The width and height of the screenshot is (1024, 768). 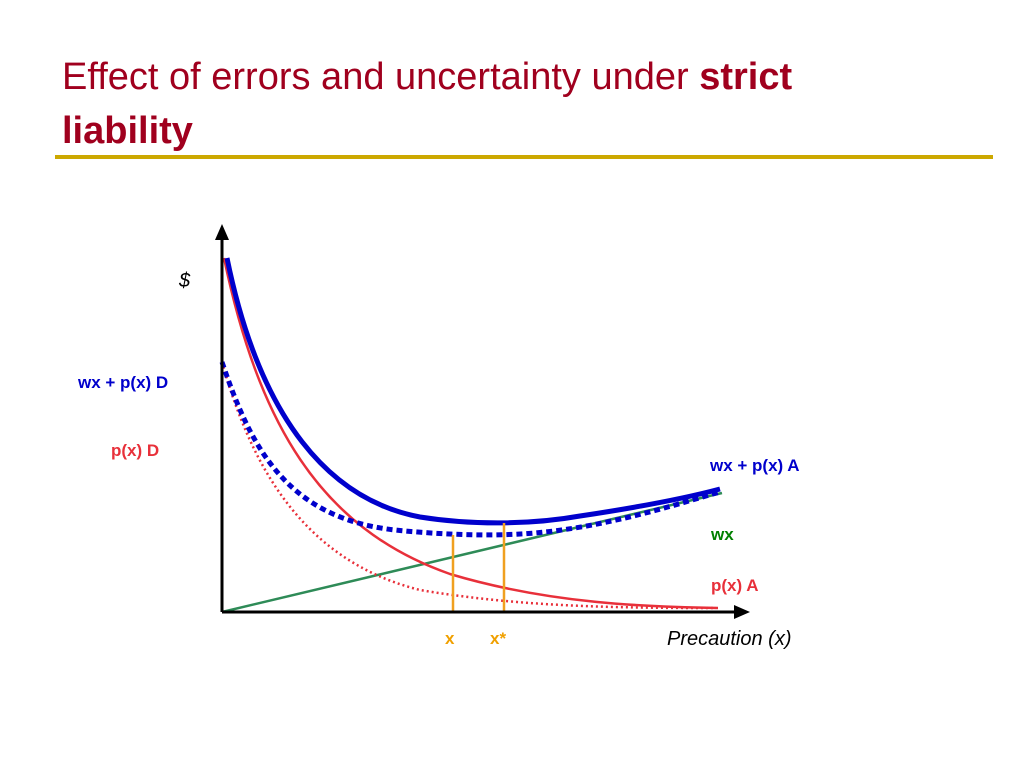 What do you see at coordinates (498, 638) in the screenshot?
I see `x-star-marker-label: x*` at bounding box center [498, 638].